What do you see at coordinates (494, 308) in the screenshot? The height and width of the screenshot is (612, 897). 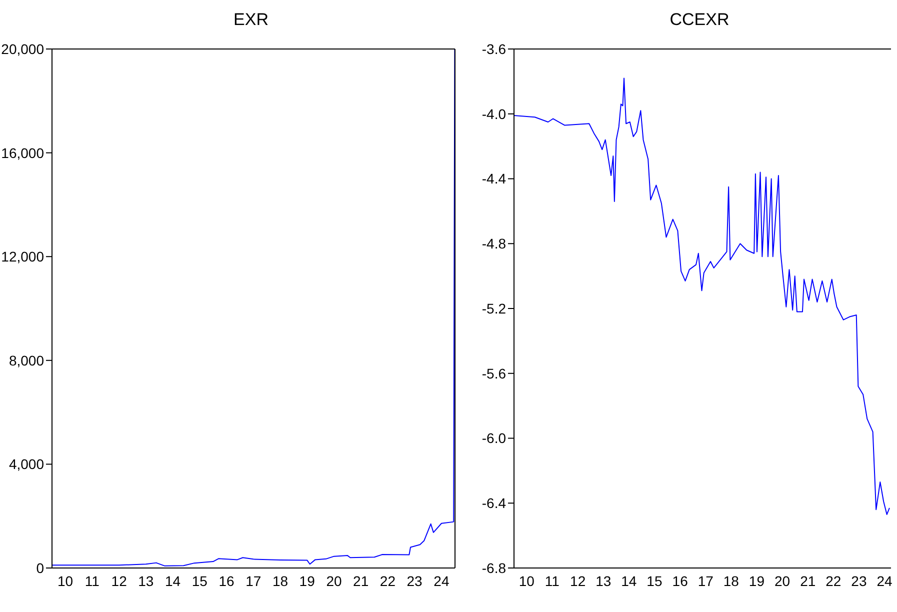 I see `y-tick-label: -5.2` at bounding box center [494, 308].